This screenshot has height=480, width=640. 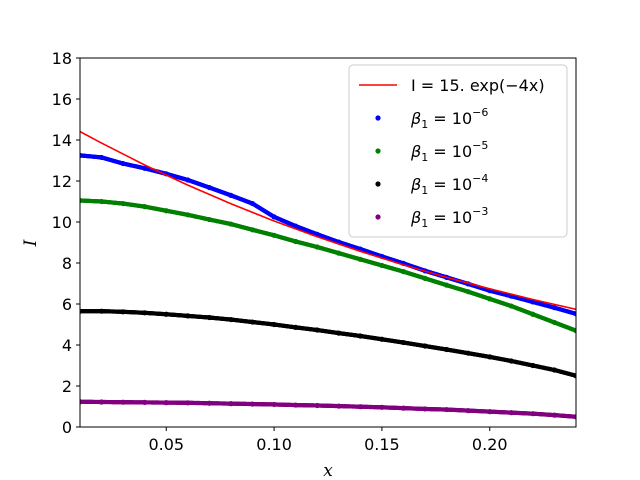 I want to click on y-tick-label: 18, so click(x=62, y=58).